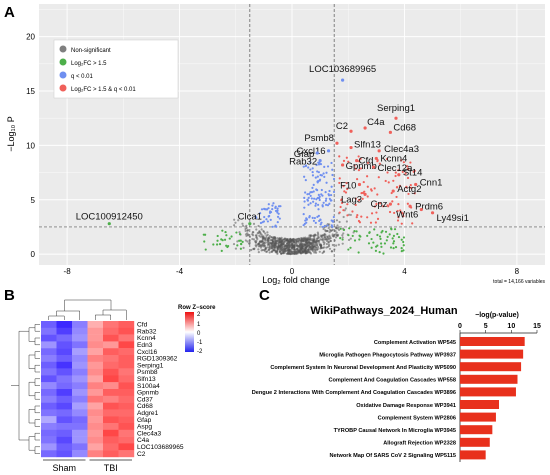 The image size is (550, 475). I want to click on panel-label-c: C, so click(264, 295).